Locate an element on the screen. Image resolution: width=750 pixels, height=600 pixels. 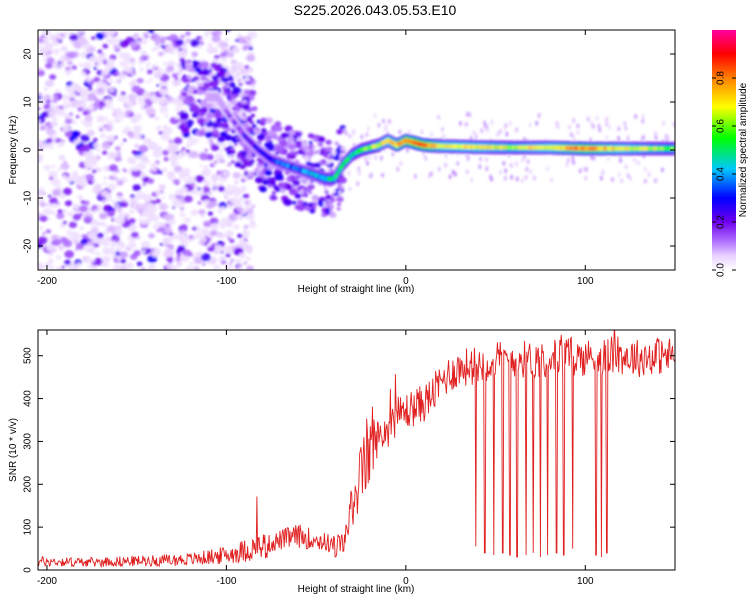
y-tick-label: 10 is located at coordinates (28, 102).